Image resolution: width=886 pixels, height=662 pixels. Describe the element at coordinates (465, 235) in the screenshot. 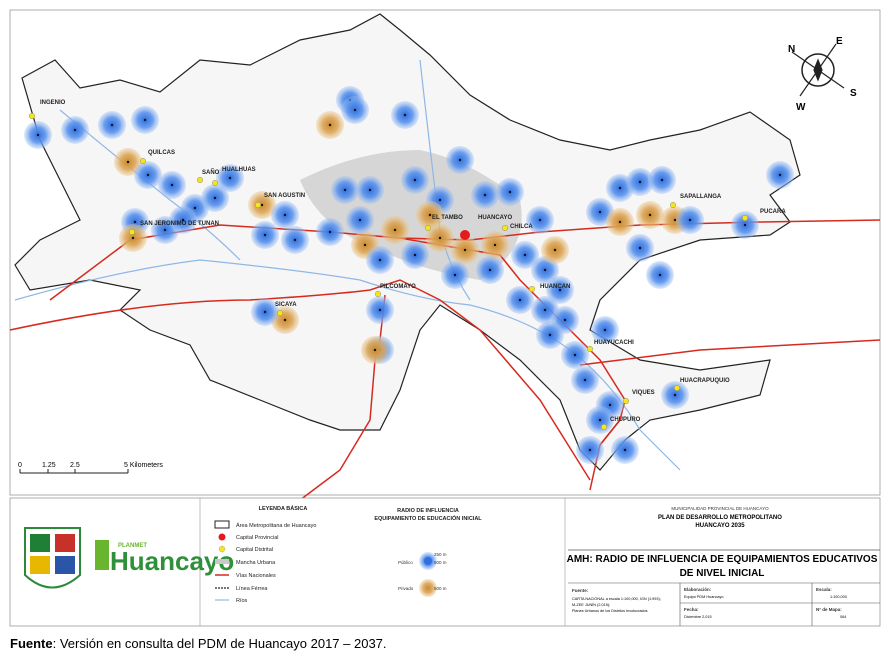

I see `provincial-capital` at that location.